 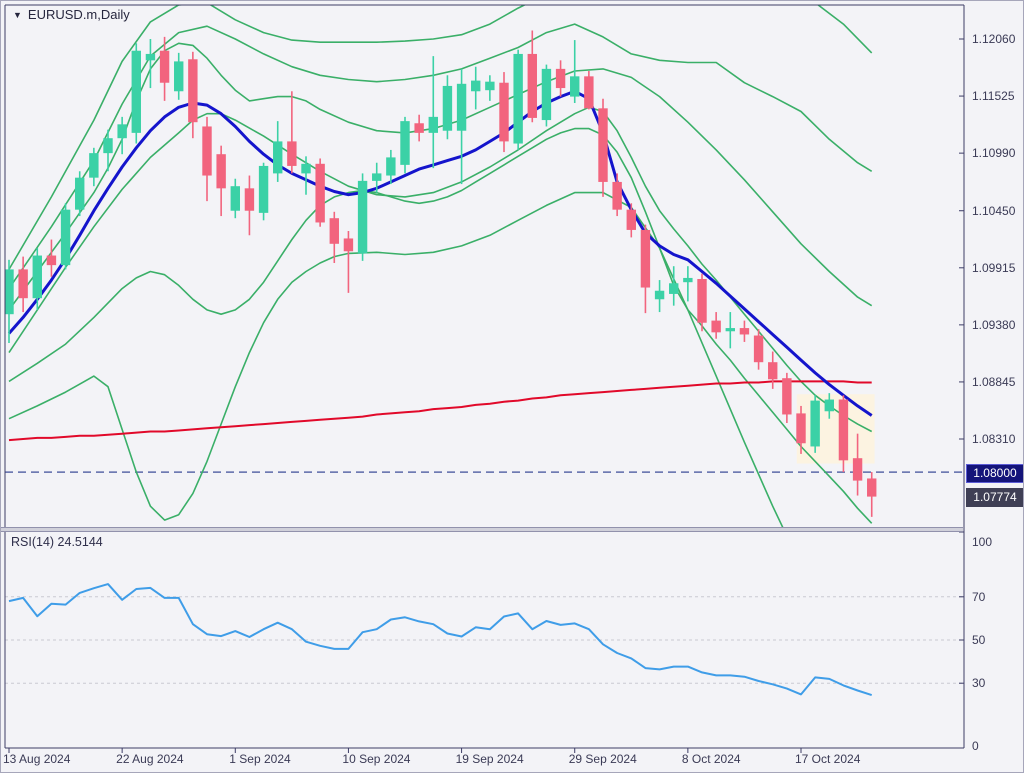 I want to click on date-axis-label: 8 Oct 2024, so click(x=711, y=759).